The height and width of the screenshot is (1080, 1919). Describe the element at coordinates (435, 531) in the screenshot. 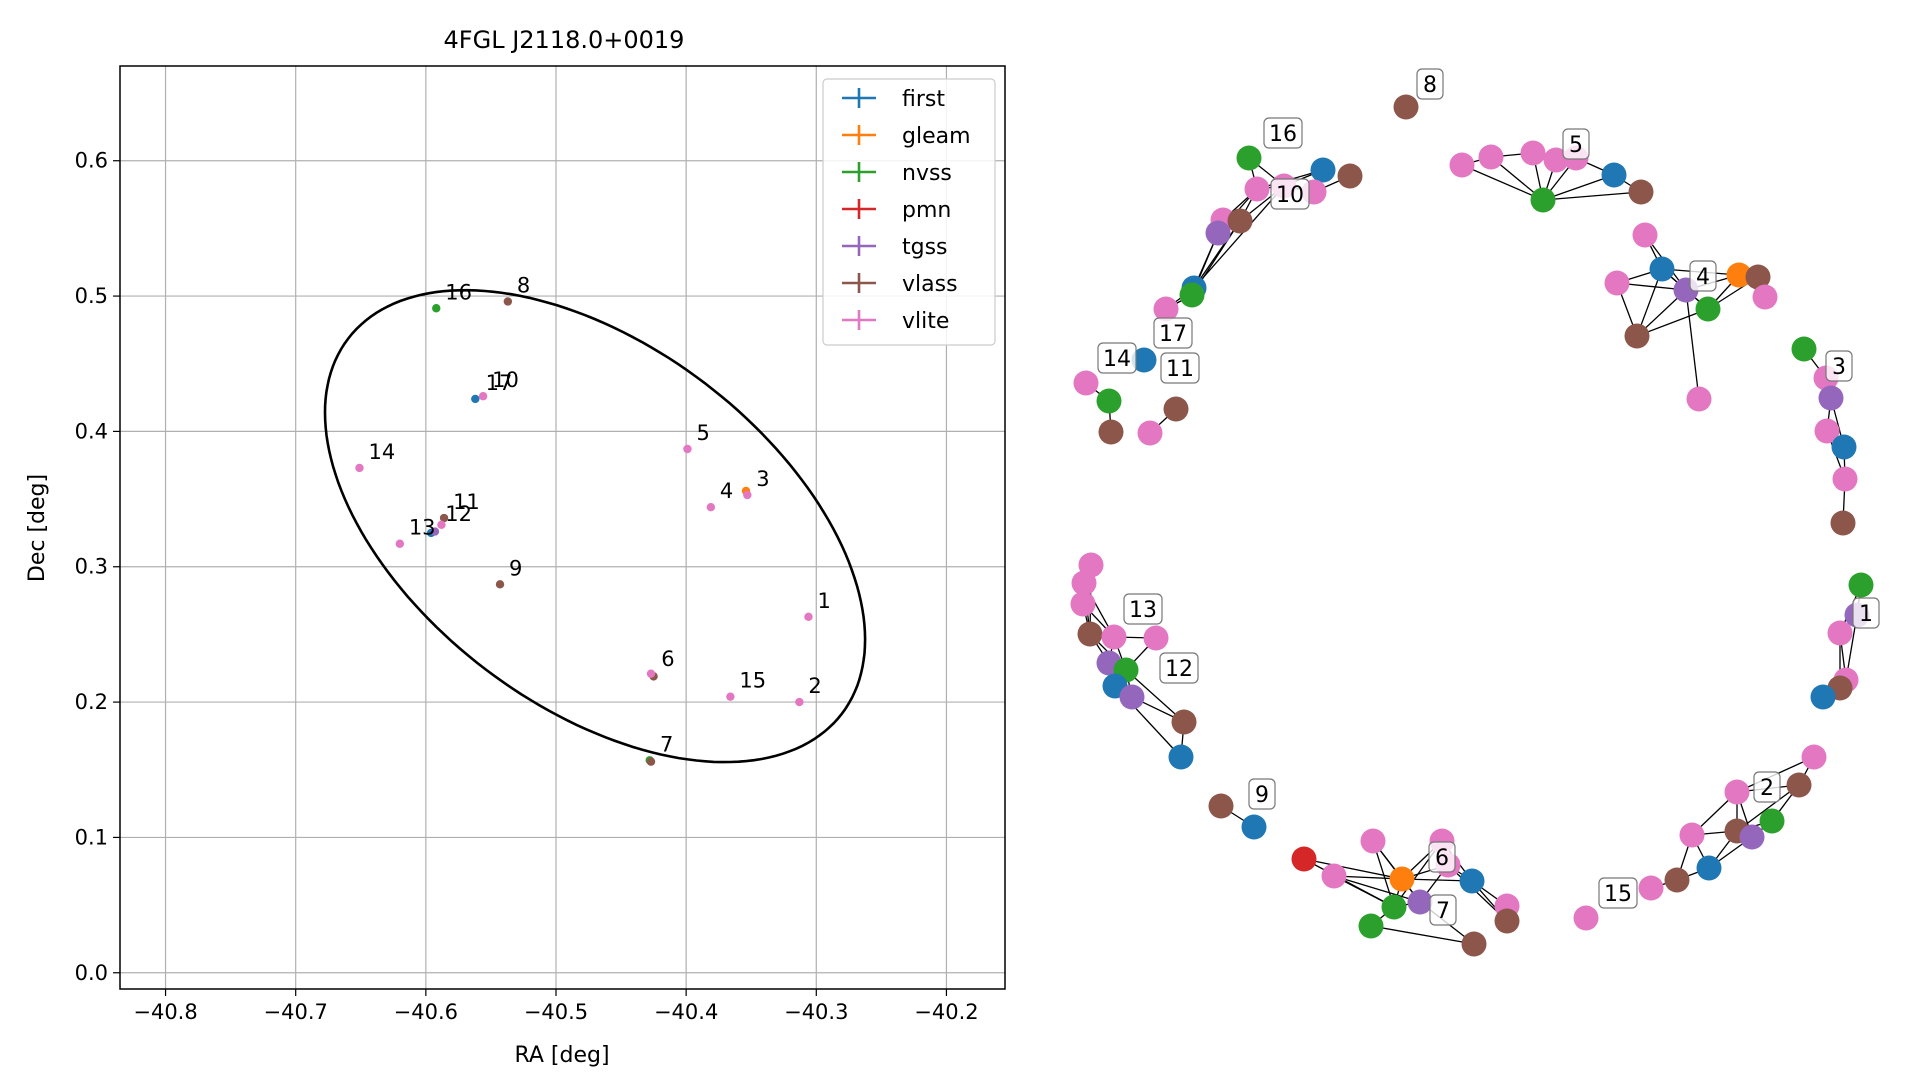

I see `point-tgss` at that location.